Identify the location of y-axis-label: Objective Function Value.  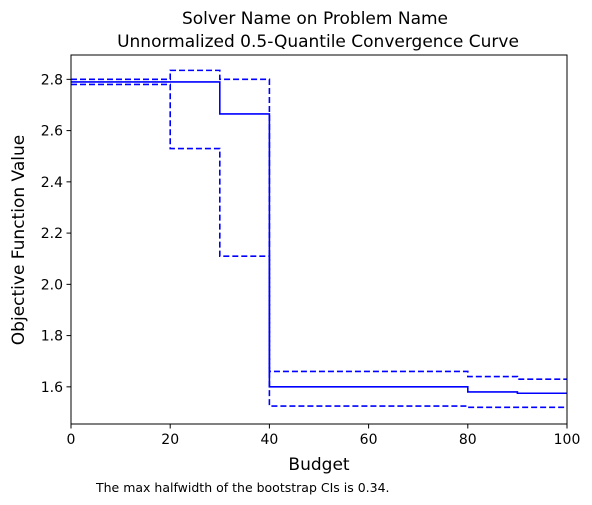
(19, 240).